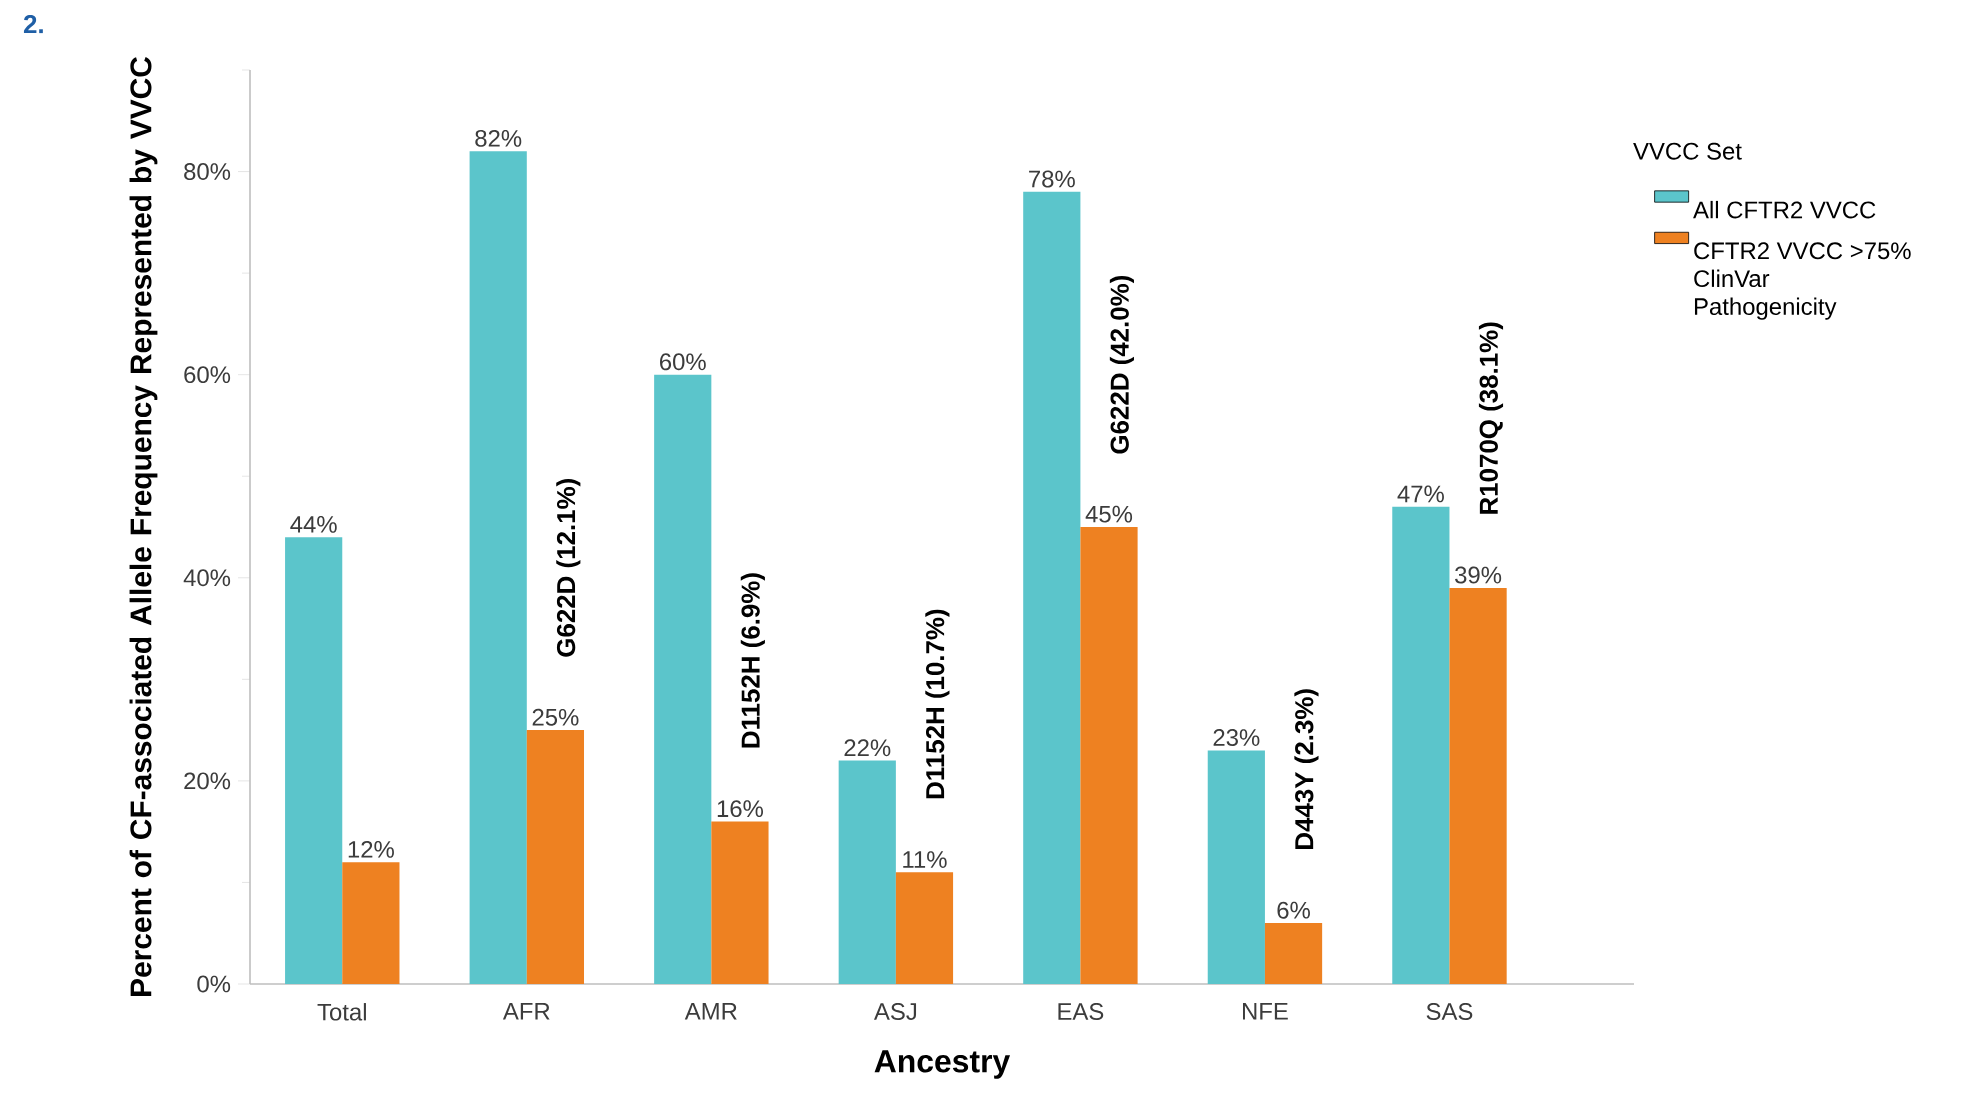  I want to click on legend-label: All CFTR2 VVCC, so click(1784, 209).